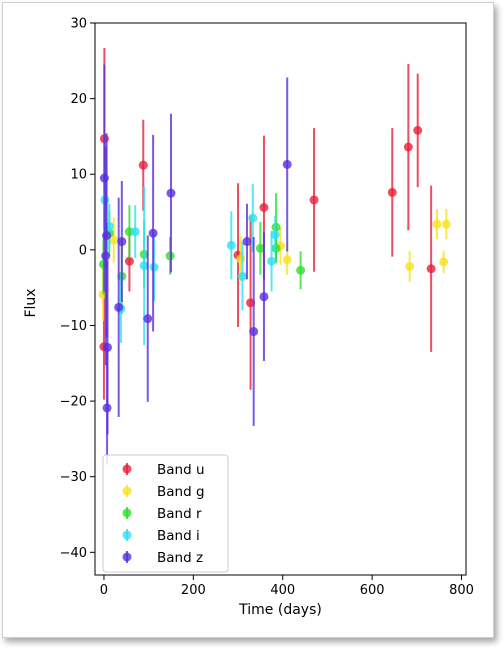  Describe the element at coordinates (461, 590) in the screenshot. I see `x-tick-label: 800` at that location.